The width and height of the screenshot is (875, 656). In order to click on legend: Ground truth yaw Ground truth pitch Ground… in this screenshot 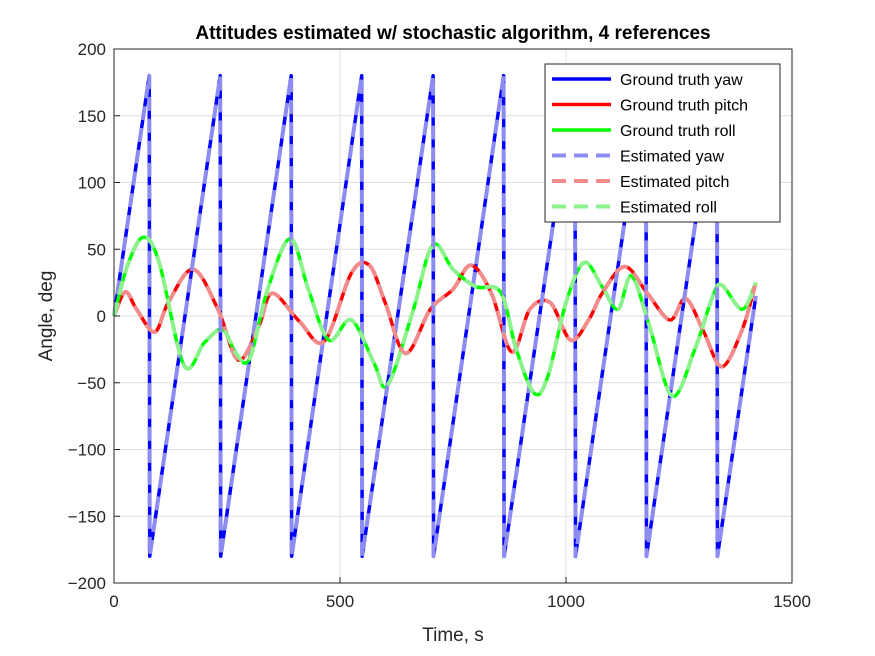, I will do `click(662, 143)`.